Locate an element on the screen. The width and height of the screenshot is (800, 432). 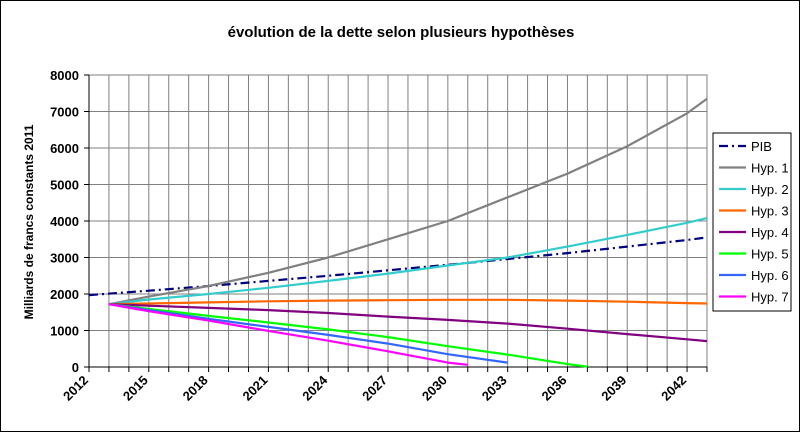
legend-label: Hyp. 2 is located at coordinates (770, 189).